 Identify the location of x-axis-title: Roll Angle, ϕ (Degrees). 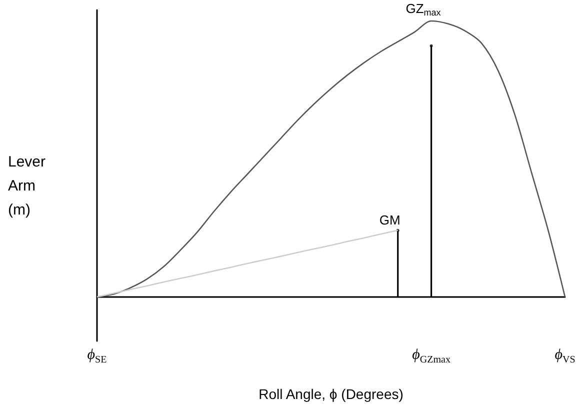
(331, 394).